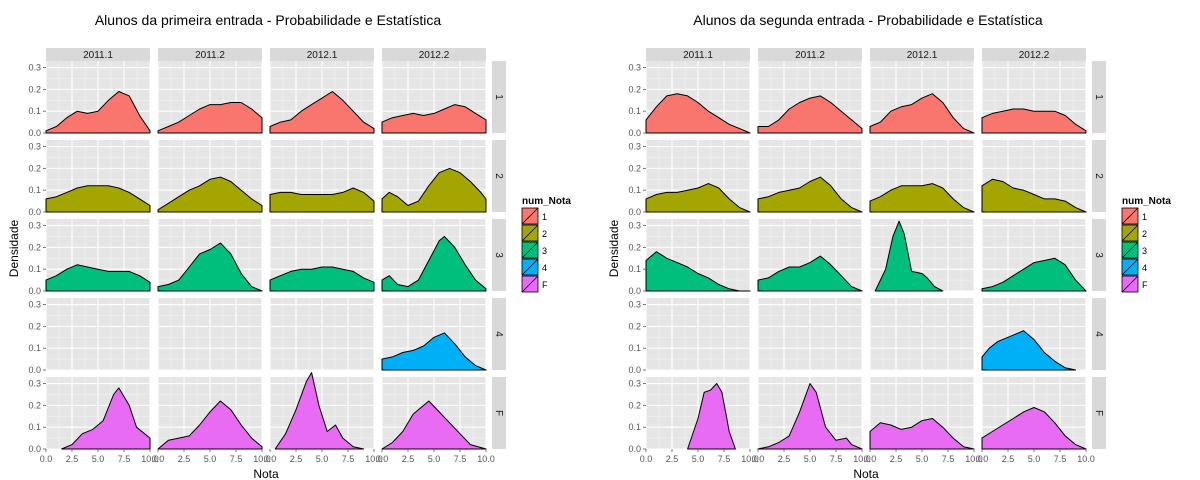 The height and width of the screenshot is (480, 1200). What do you see at coordinates (545, 285) in the screenshot?
I see `legend-label: F` at bounding box center [545, 285].